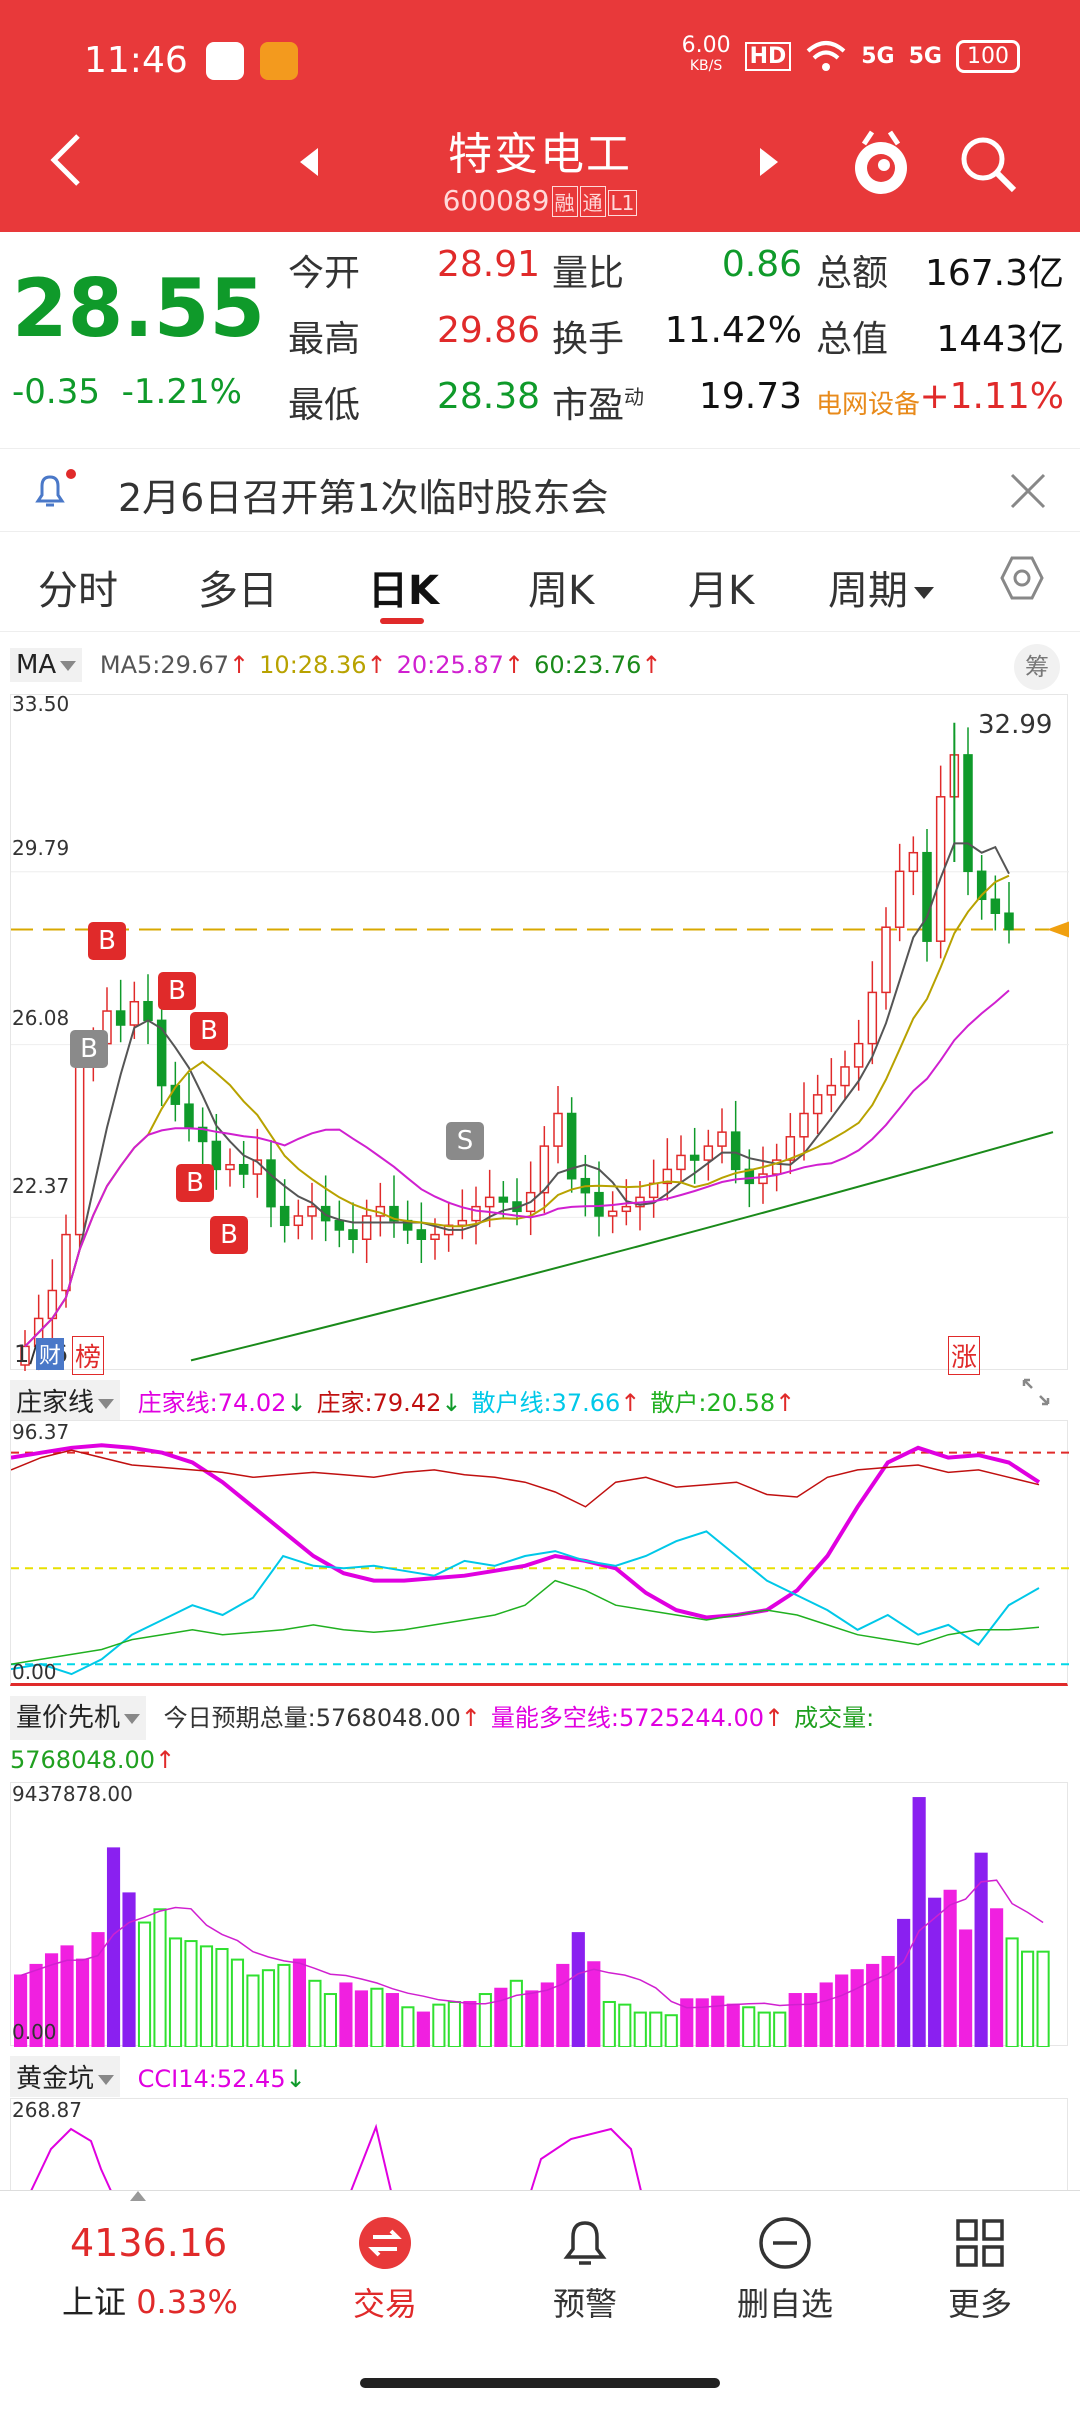 Image resolution: width=1080 pixels, height=2412 pixels. I want to click on cci-indicator-select: 黄金坑, so click(65, 2076).